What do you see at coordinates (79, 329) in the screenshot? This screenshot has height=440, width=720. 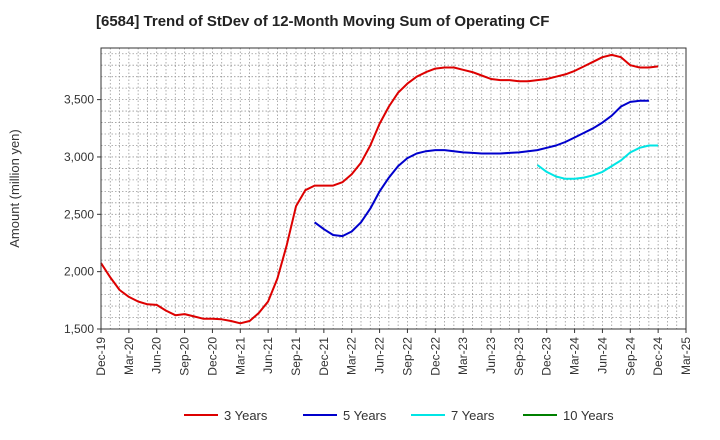 I see `y-tick-label: 1,500` at bounding box center [79, 329].